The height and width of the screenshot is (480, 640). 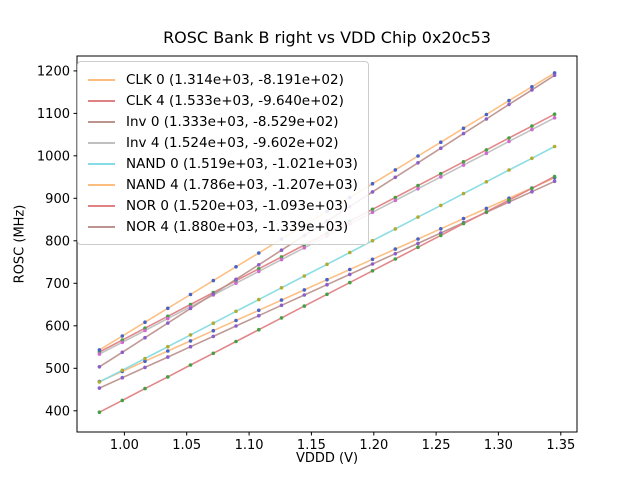 I want to click on y-tick-label: 800, so click(x=57, y=241).